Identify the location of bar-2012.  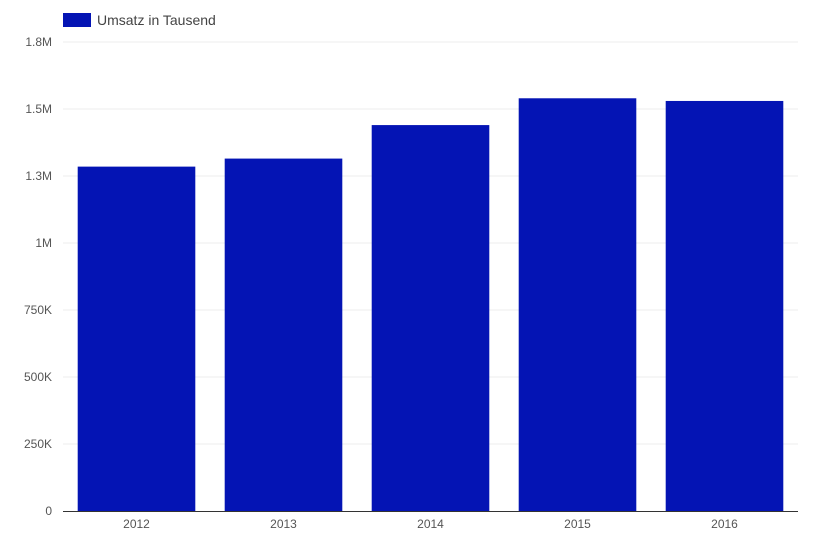
(136, 338).